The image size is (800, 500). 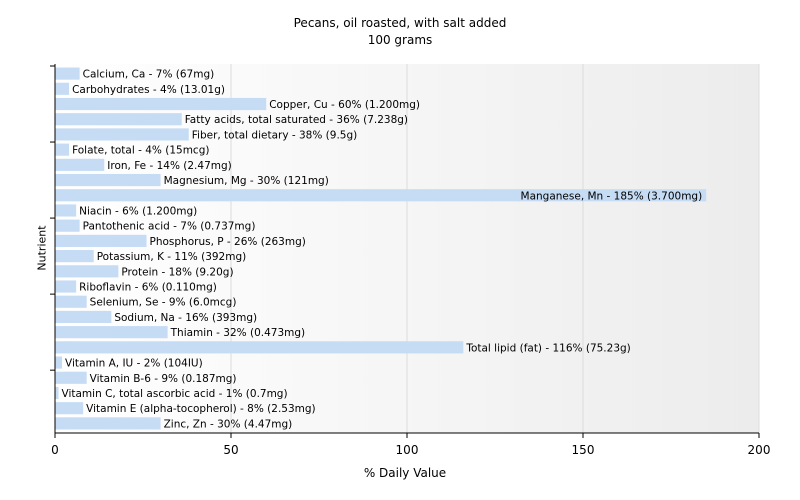 I want to click on bar-label: Thiamin - 32% (0.473mg), so click(x=238, y=333).